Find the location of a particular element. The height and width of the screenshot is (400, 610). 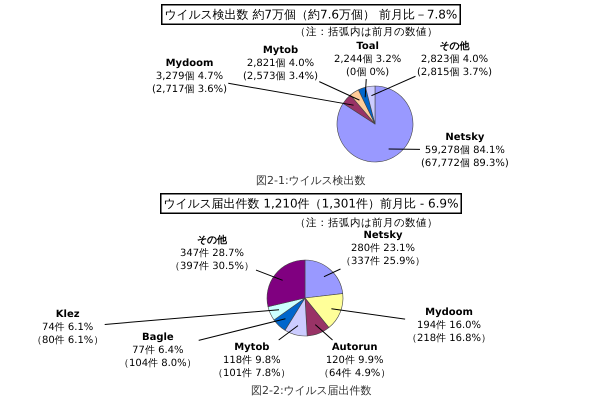

data-label: 2,244個 3.2% (0個 0%) is located at coordinates (368, 66).